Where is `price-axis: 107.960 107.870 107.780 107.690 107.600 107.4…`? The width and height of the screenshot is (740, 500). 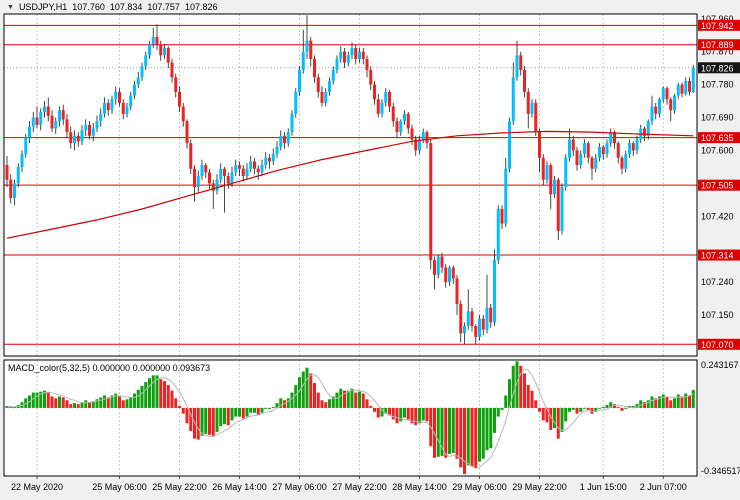 price-axis: 107.960 107.870 107.780 107.690 107.600 107.4… is located at coordinates (719, 182).